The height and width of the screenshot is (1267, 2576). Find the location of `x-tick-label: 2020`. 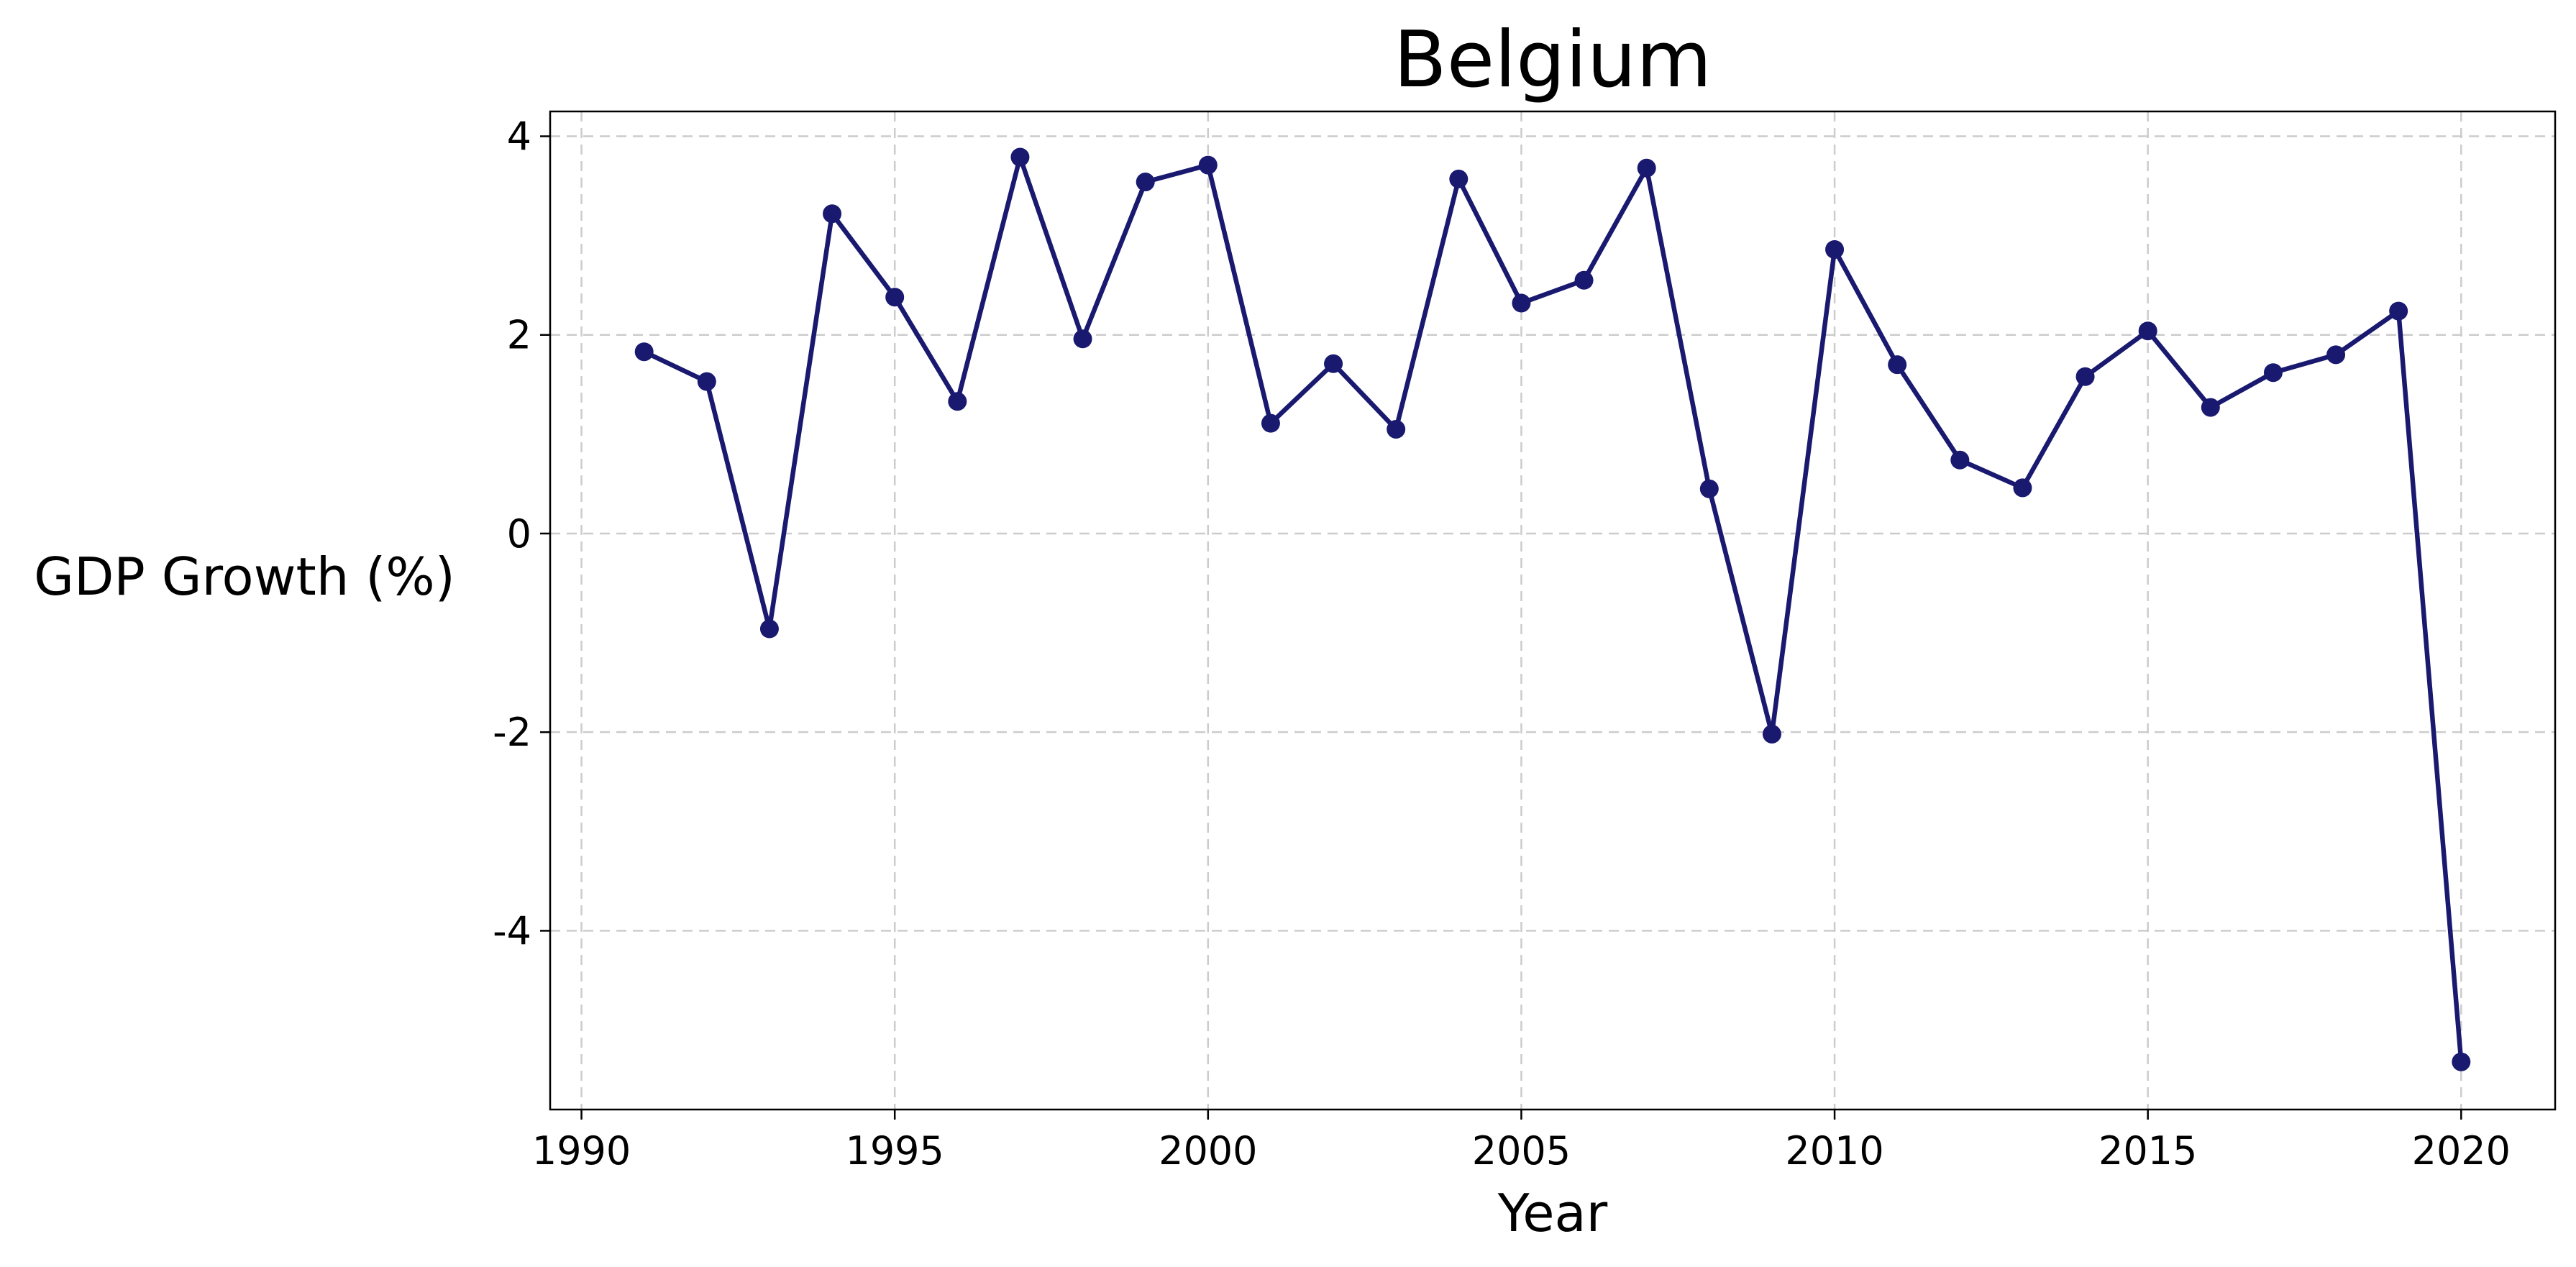

x-tick-label: 2020 is located at coordinates (2461, 1151).